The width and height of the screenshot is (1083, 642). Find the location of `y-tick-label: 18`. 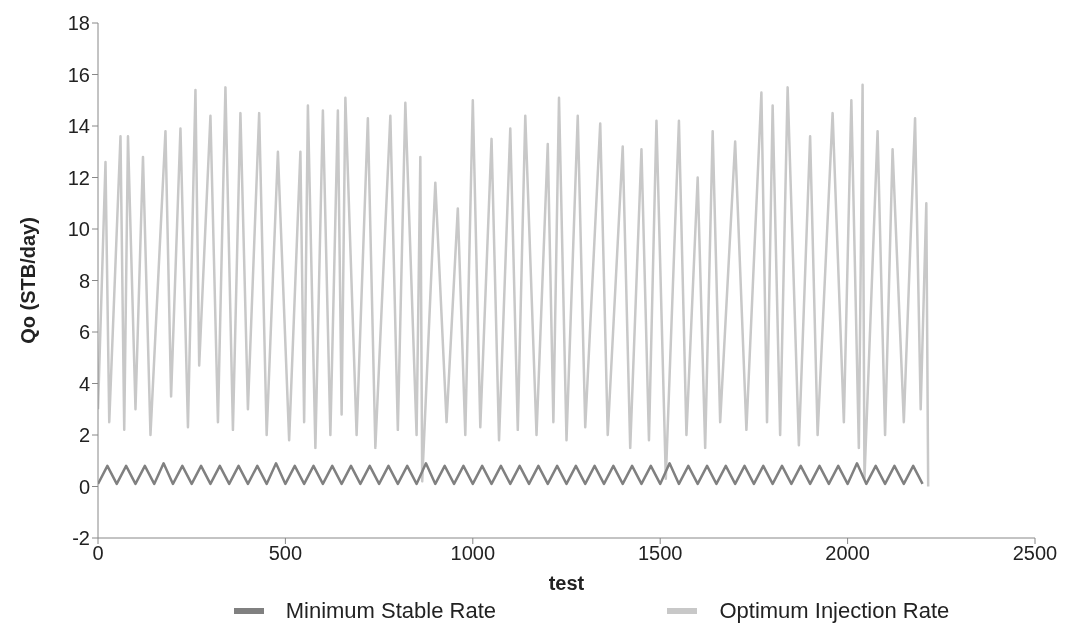

y-tick-label: 18 is located at coordinates (78, 23).